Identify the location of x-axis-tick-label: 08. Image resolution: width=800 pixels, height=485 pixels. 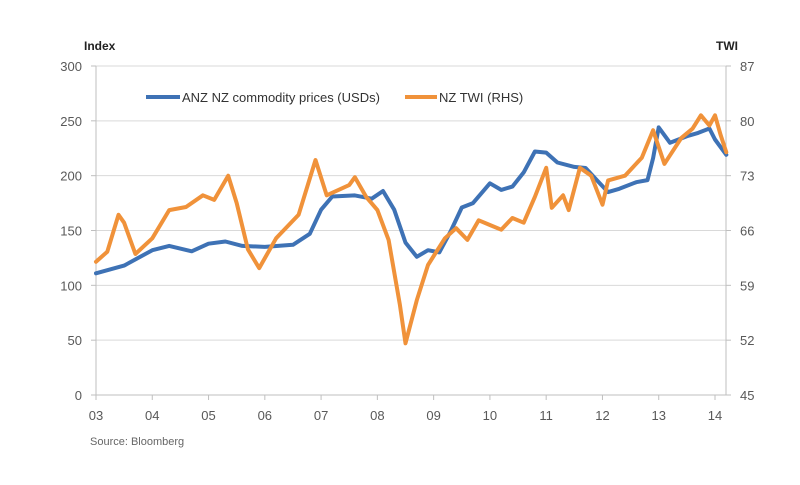
(377, 415).